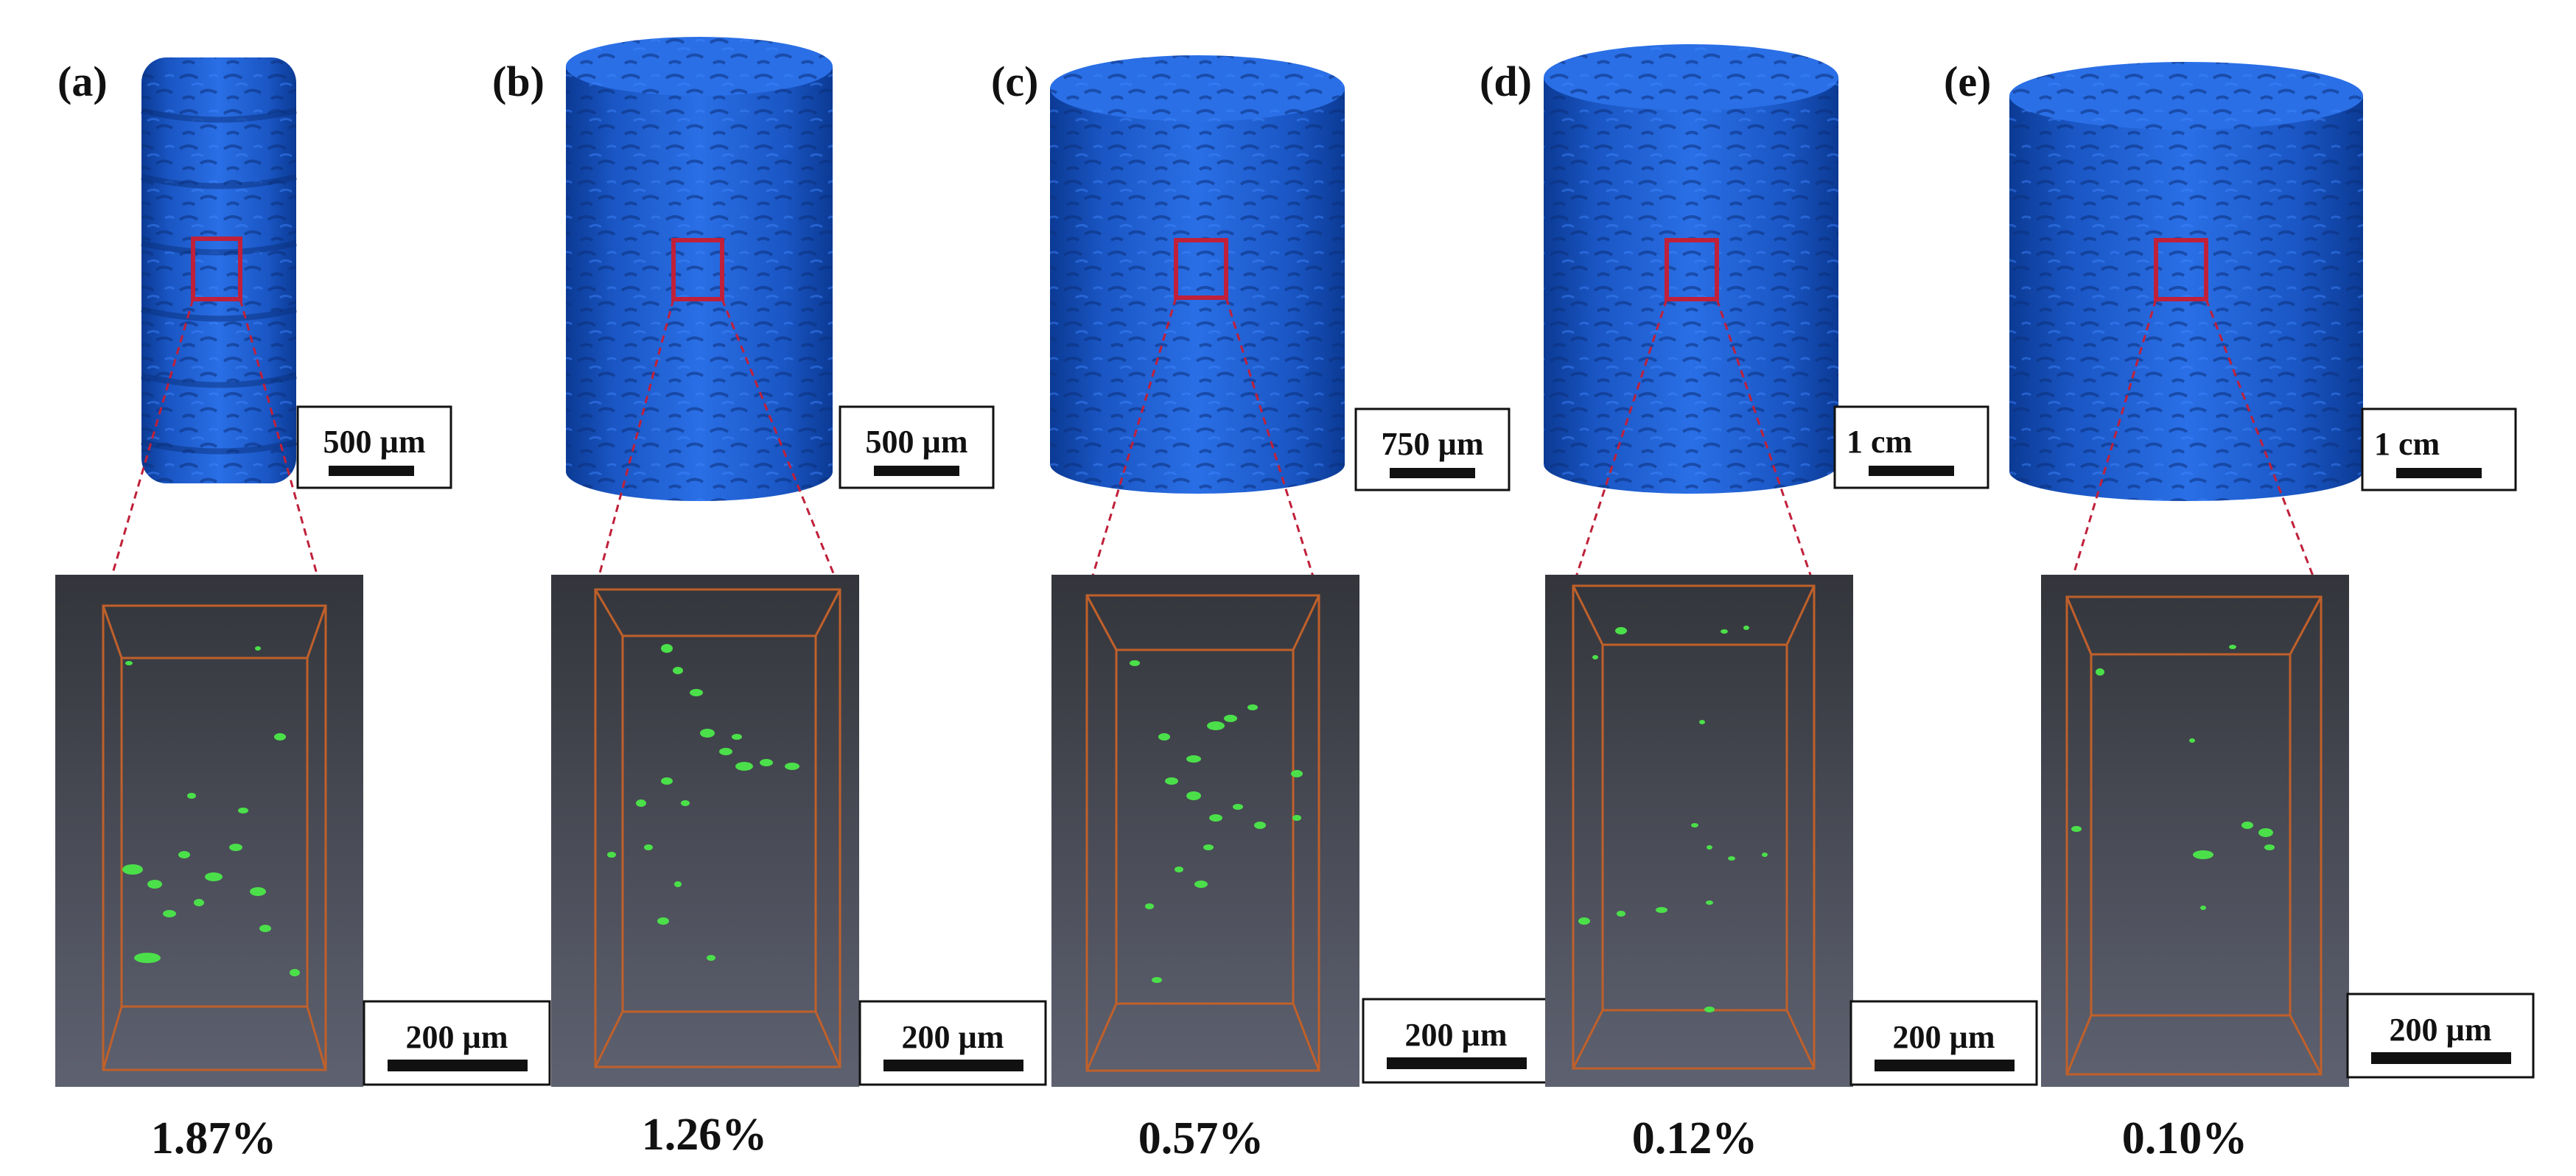 This screenshot has height=1176, width=2576. I want to click on scale-bar-top: 750 µm, so click(1432, 449).